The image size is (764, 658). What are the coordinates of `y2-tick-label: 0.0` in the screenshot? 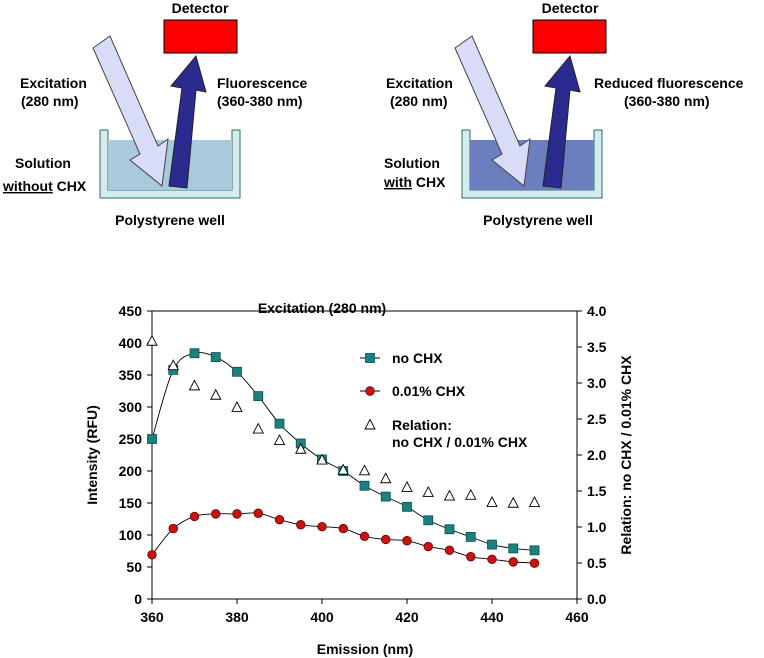 It's located at (597, 599).